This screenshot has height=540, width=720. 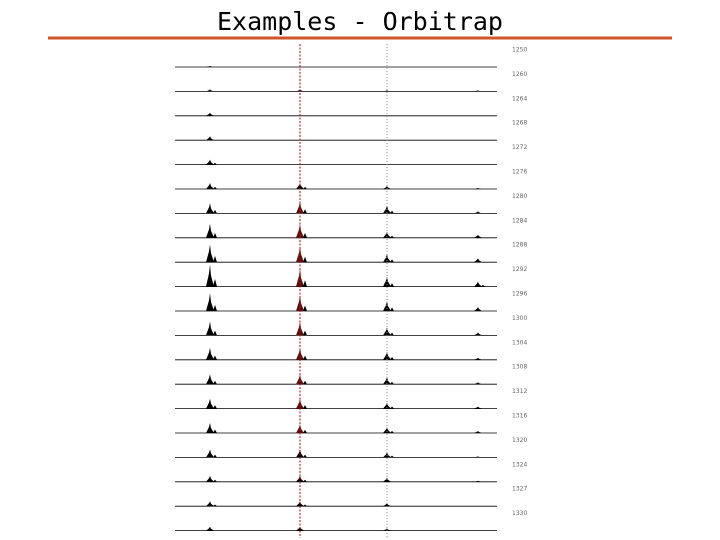 I want to click on slide-title: Examples - Orbitrap, so click(x=360, y=21).